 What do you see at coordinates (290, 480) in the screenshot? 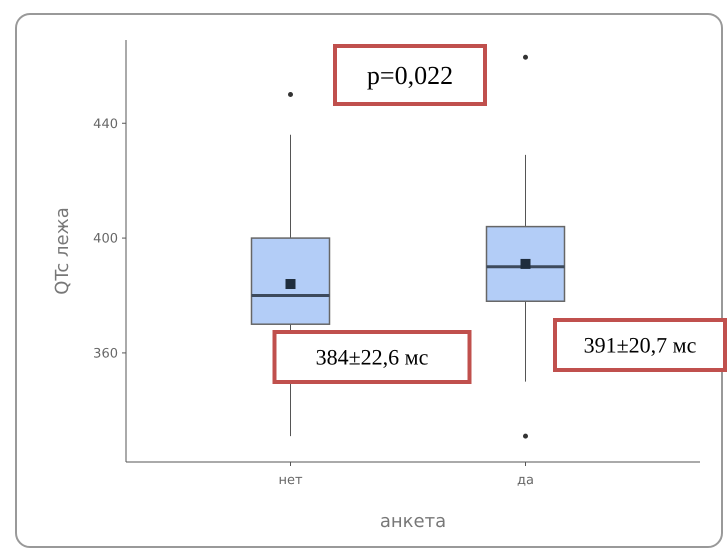
I see `x-tick-label: нет` at bounding box center [290, 480].